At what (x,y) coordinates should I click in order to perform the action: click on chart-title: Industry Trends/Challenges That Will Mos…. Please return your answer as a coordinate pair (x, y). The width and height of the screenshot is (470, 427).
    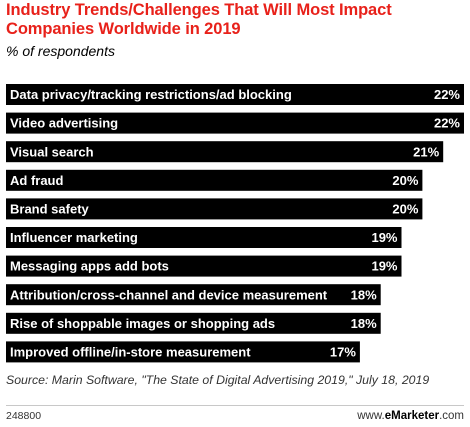
    Looking at the image, I should click on (235, 20).